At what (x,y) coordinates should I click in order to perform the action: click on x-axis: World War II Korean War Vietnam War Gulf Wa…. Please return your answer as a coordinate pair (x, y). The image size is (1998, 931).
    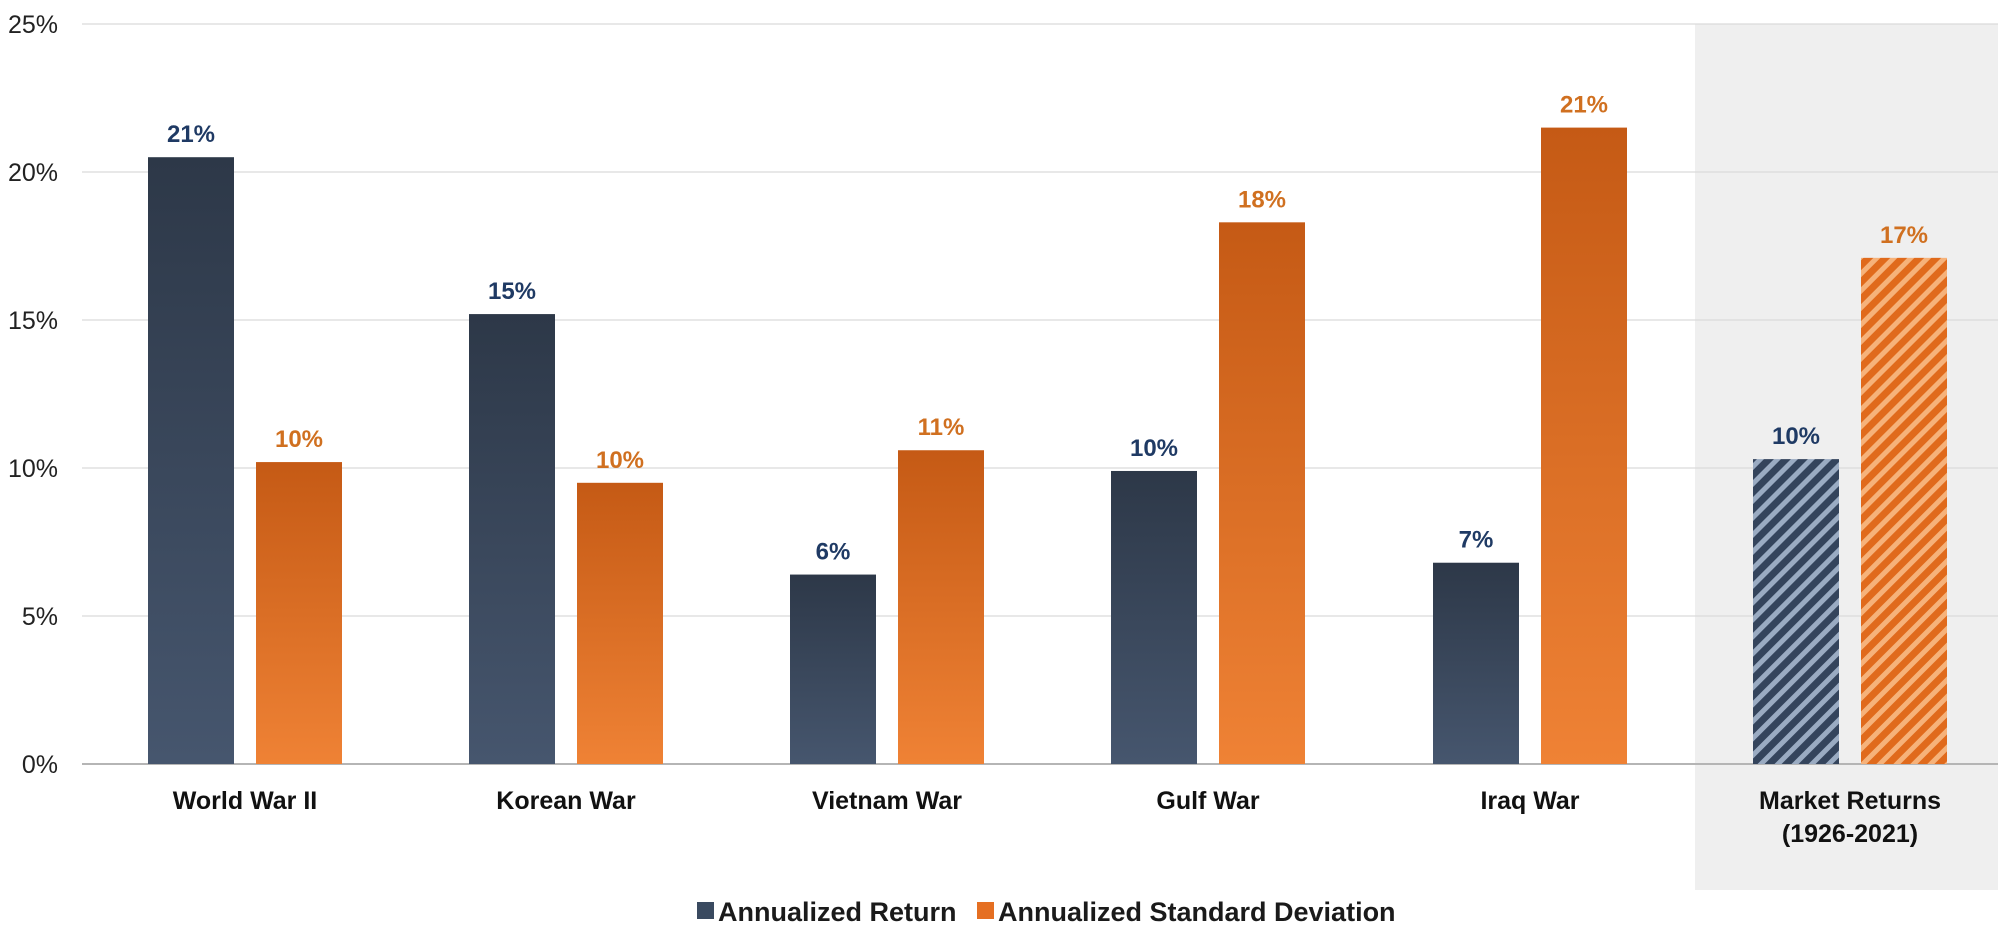
    Looking at the image, I should click on (1057, 817).